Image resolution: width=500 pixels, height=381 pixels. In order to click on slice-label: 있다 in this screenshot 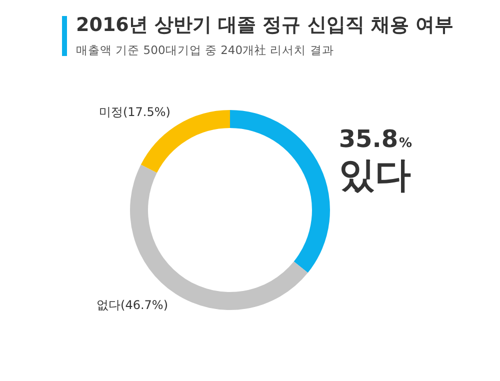, I will do `click(374, 175)`.